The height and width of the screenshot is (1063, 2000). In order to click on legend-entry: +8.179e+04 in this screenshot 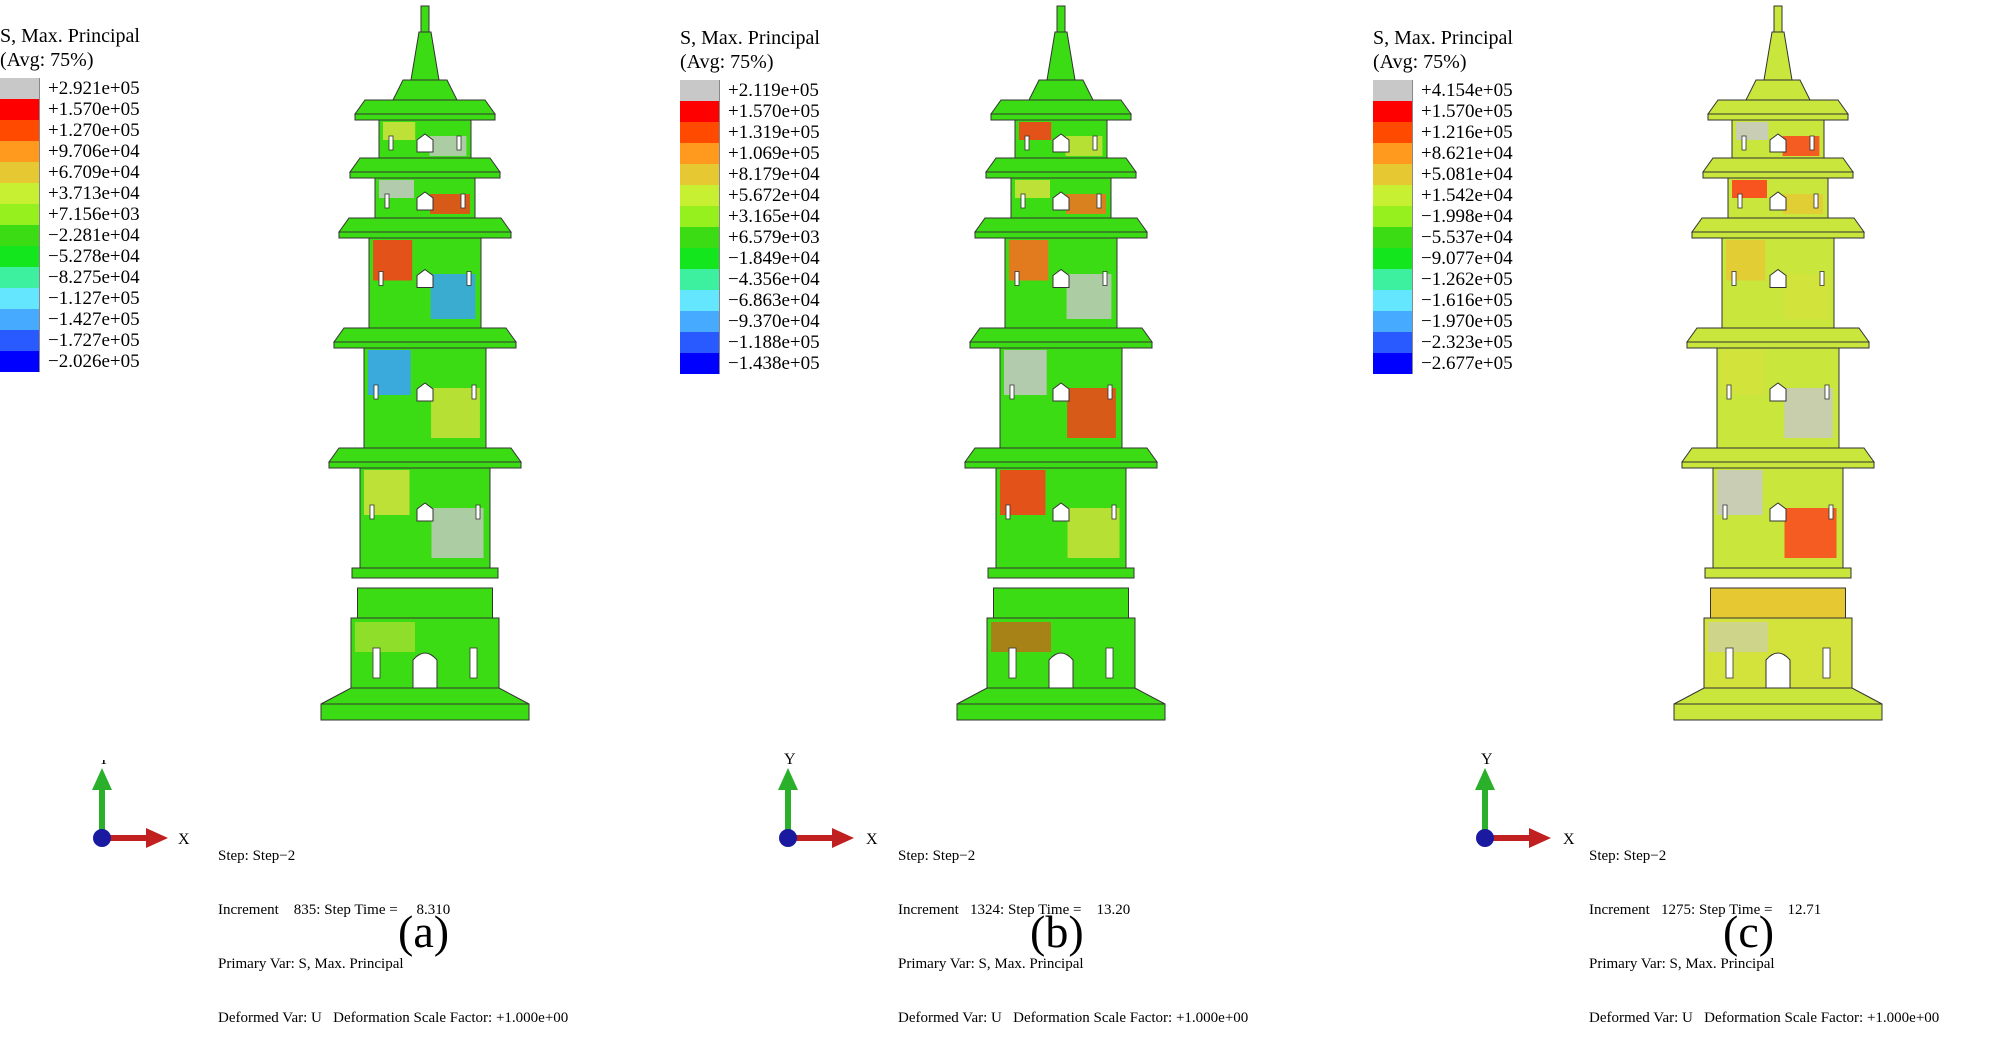, I will do `click(750, 174)`.